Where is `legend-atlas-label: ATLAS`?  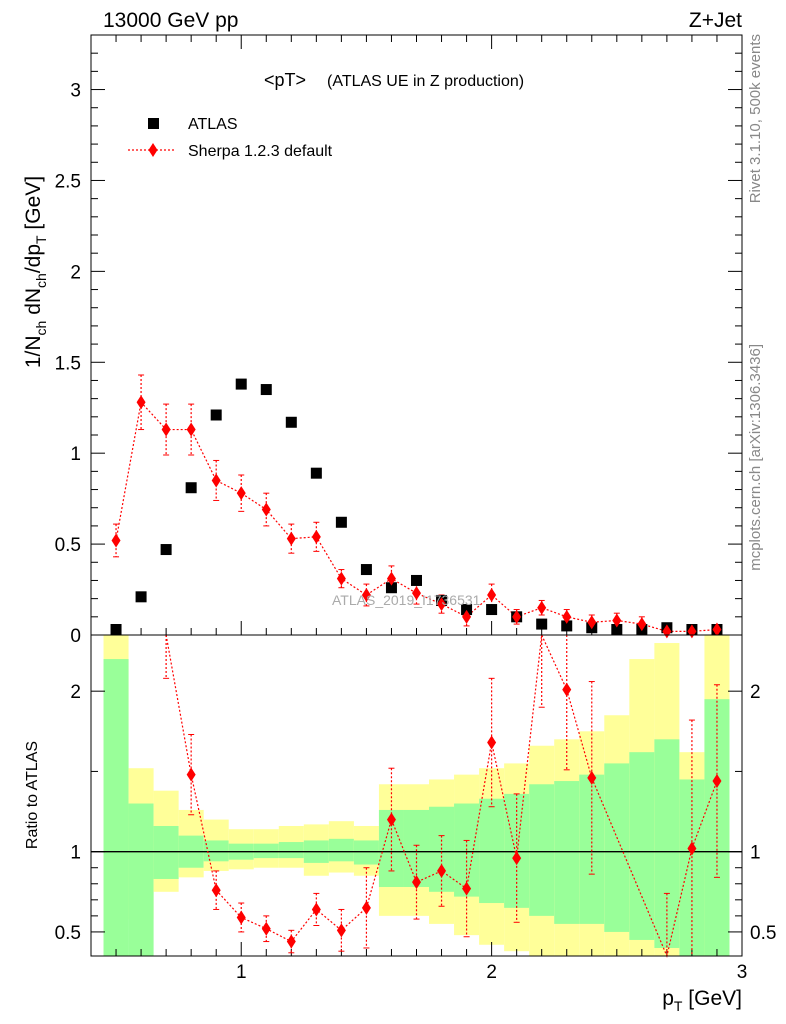 legend-atlas-label: ATLAS is located at coordinates (213, 124).